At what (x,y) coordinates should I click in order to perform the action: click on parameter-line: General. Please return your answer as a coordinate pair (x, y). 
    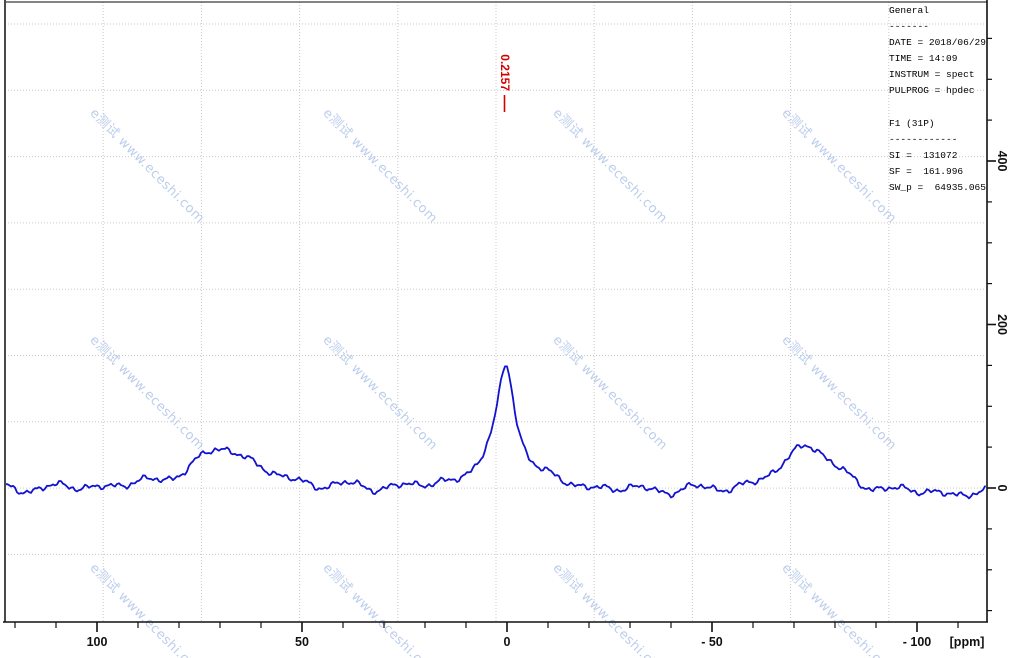
    Looking at the image, I should click on (909, 10).